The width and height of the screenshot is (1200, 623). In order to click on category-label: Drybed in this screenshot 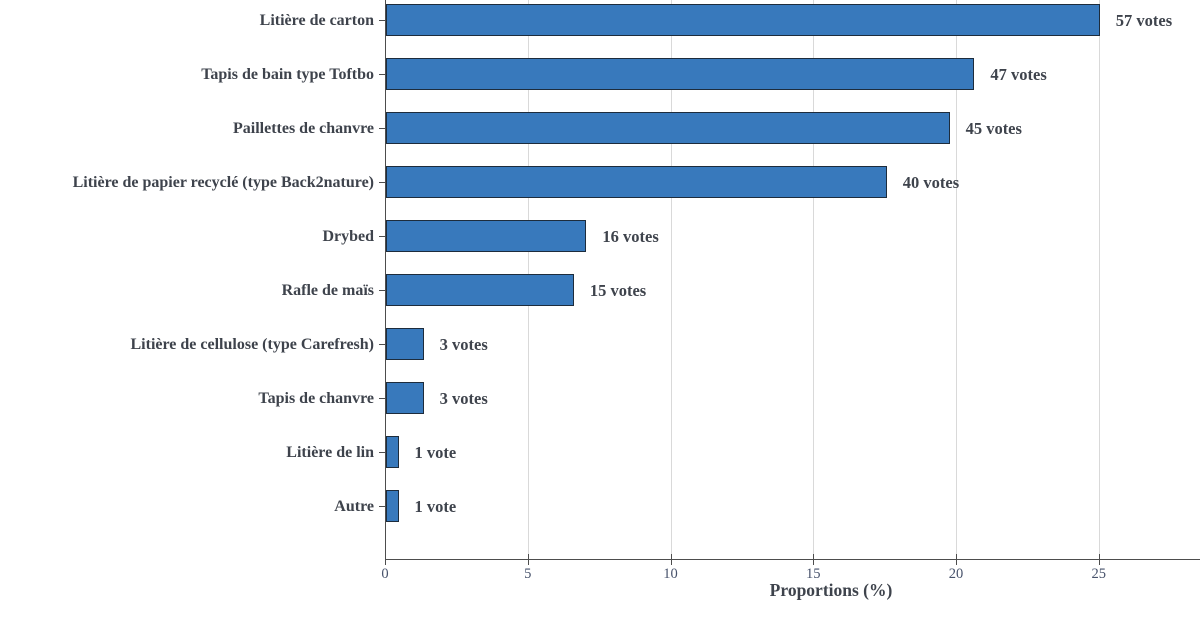, I will do `click(348, 236)`.